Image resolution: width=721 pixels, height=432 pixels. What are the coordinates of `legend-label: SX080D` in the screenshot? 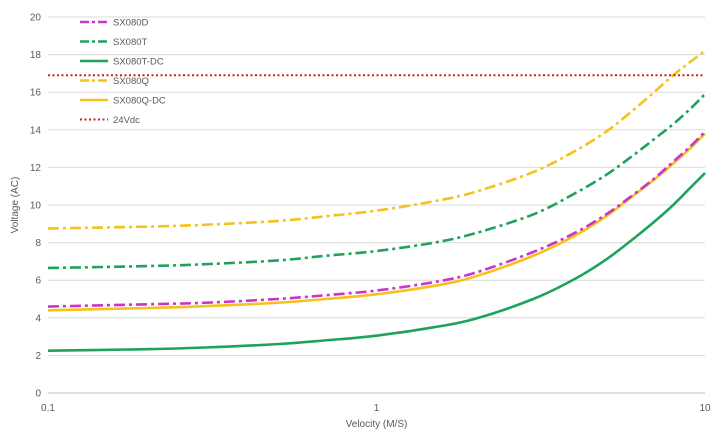 It's located at (131, 23).